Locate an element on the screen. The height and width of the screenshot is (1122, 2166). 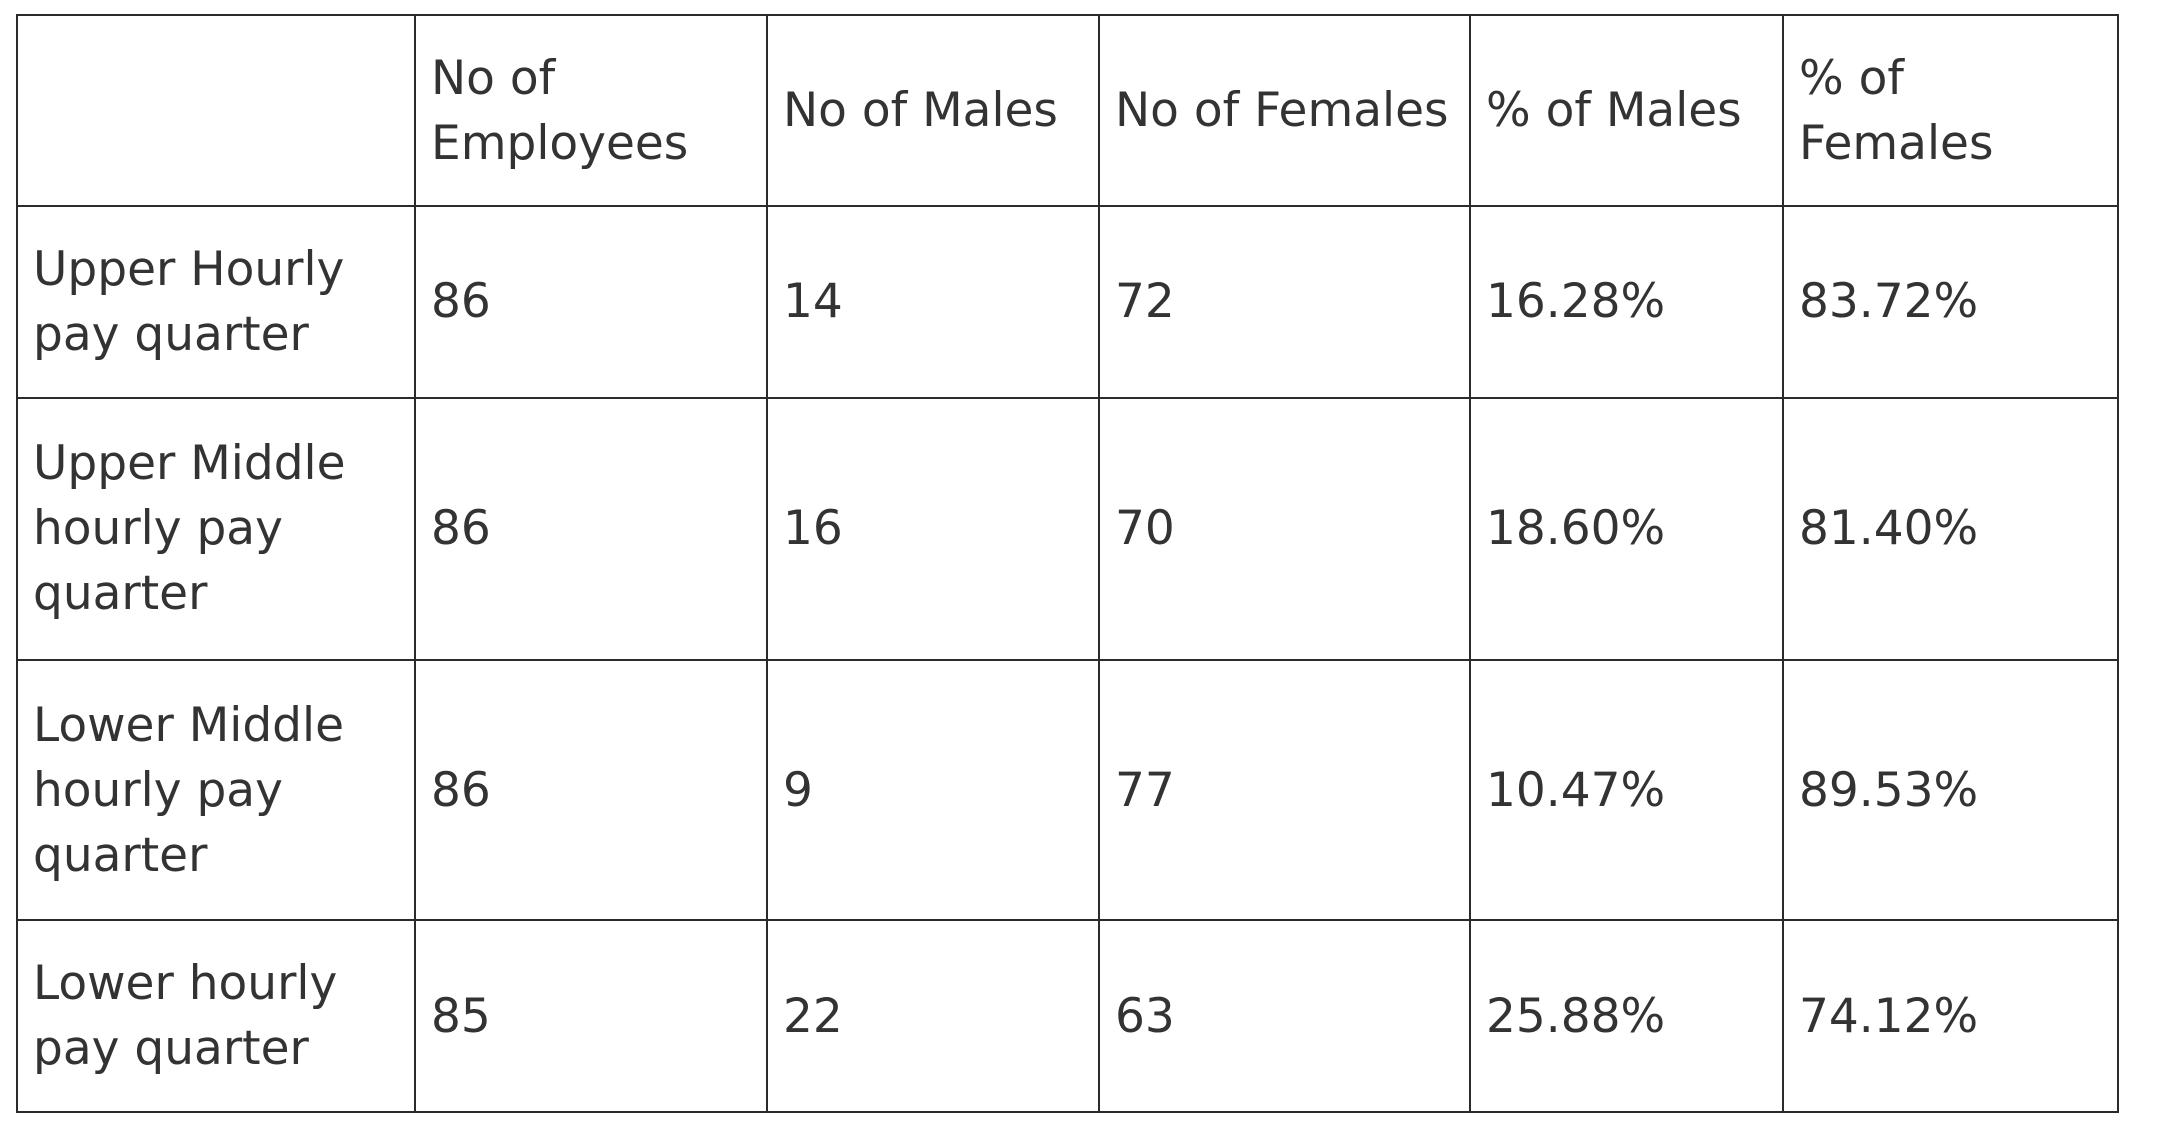
females-cell: 77 is located at coordinates (1284, 790).